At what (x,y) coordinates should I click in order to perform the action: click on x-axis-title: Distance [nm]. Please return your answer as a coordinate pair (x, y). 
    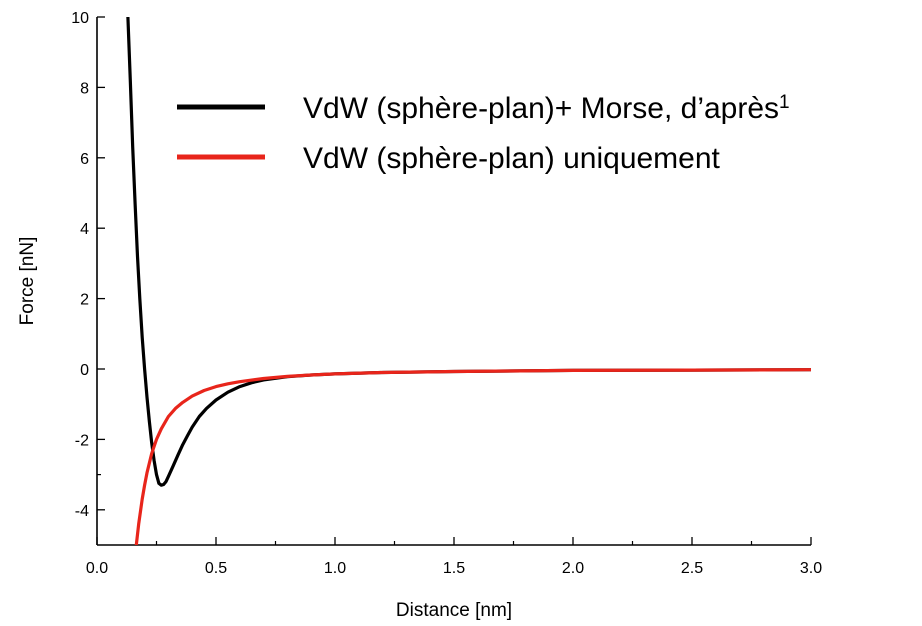
    Looking at the image, I should click on (454, 610).